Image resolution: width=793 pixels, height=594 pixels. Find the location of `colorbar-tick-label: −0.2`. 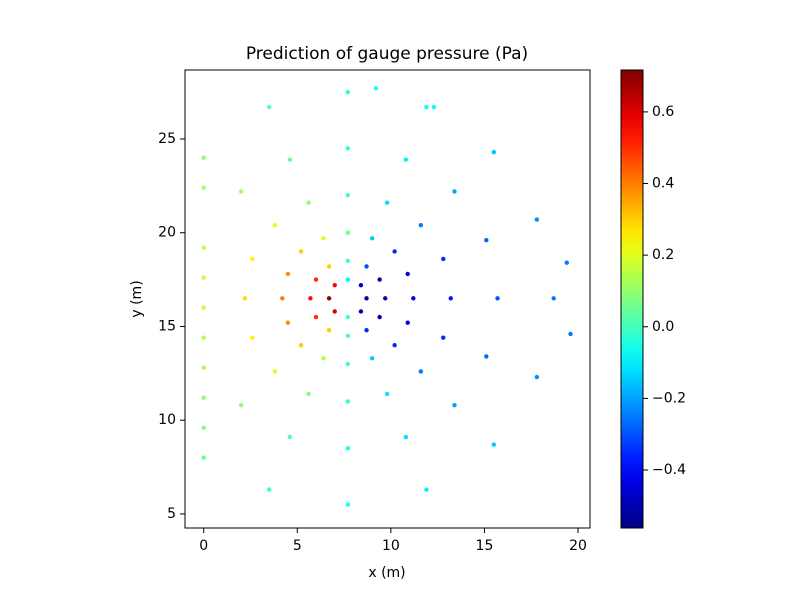

colorbar-tick-label: −0.2 is located at coordinates (669, 398).